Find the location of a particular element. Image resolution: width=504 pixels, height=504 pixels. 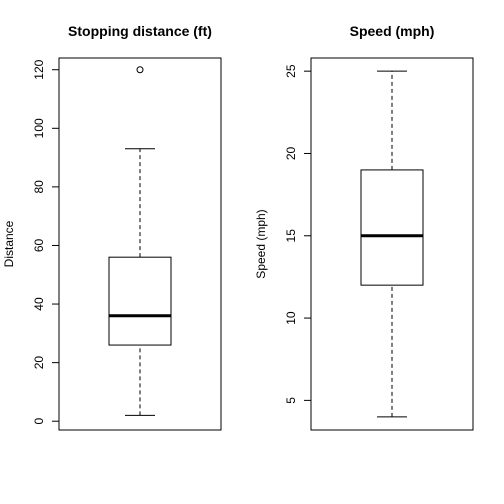

y-tick-label-distance: 0 is located at coordinates (39, 421).